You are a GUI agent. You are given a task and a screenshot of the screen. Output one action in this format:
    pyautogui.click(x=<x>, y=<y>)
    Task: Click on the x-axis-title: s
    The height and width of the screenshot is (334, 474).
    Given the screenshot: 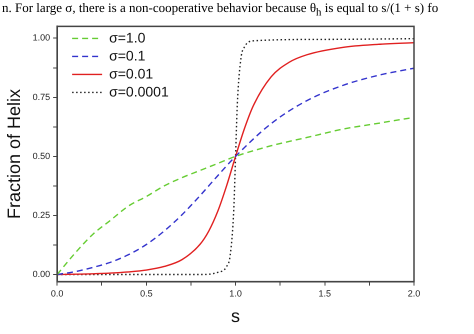 What is the action you would take?
    pyautogui.click(x=235, y=316)
    